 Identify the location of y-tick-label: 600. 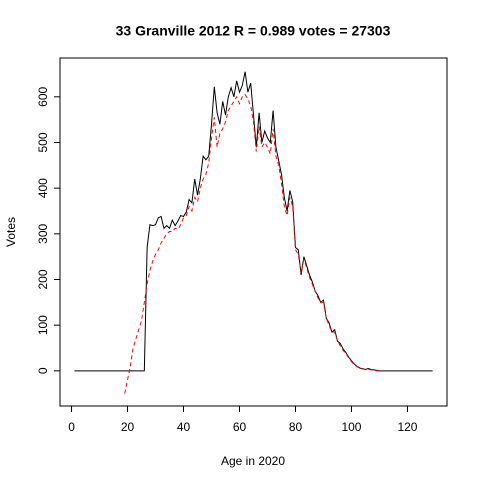
(43, 96).